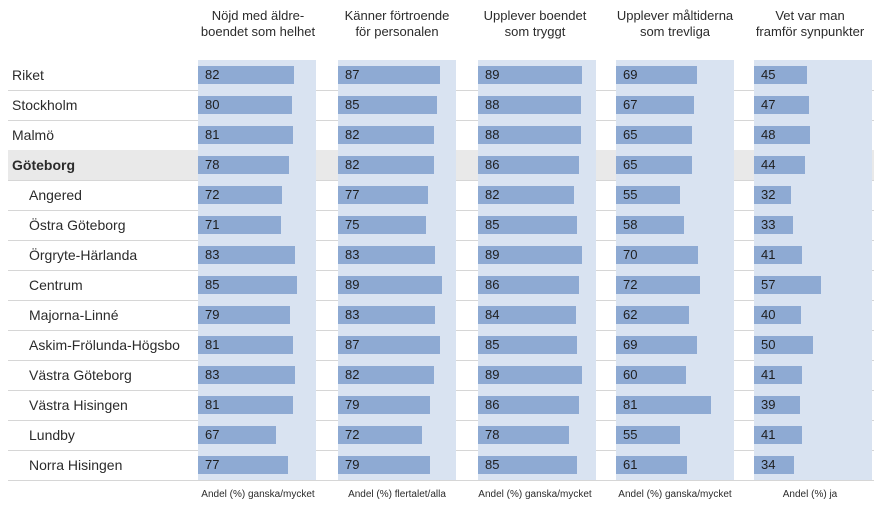 This screenshot has width=886, height=510. I want to click on bar-value-label: 45, so click(768, 74).